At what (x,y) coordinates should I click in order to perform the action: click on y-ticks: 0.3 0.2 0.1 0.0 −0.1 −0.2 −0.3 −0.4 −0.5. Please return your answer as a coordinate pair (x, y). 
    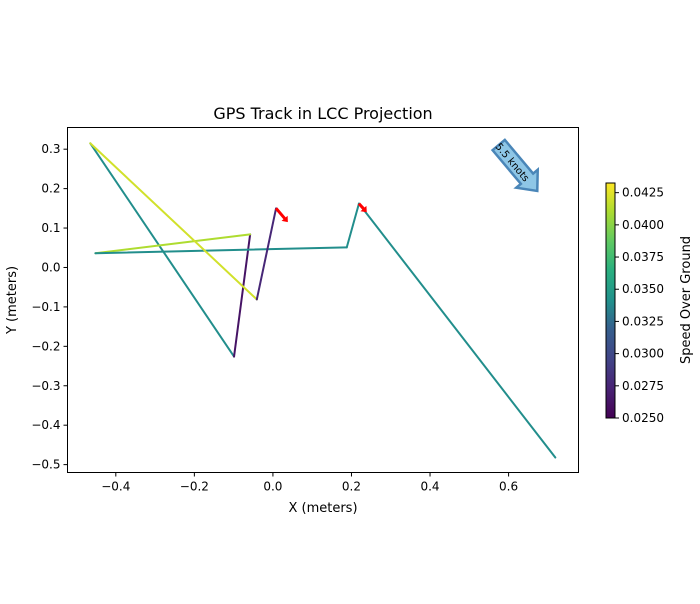
    Looking at the image, I should click on (49, 307).